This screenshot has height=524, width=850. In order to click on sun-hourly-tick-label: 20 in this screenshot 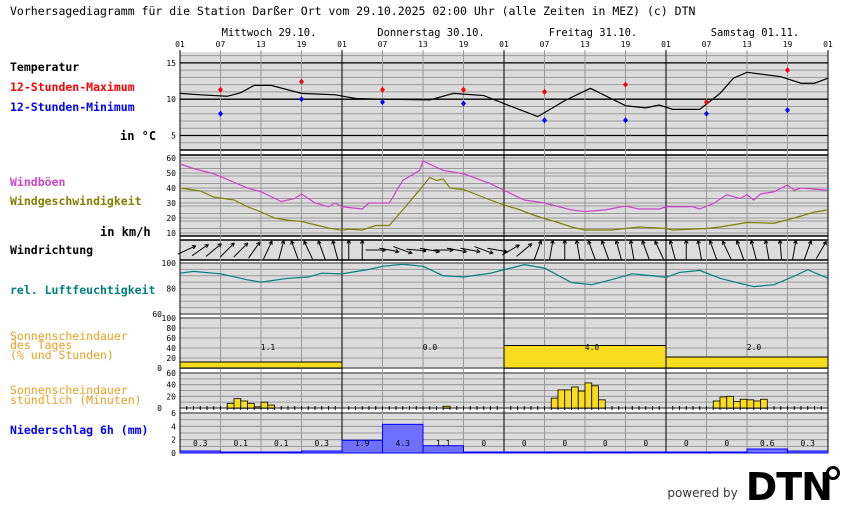, I will do `click(171, 396)`.